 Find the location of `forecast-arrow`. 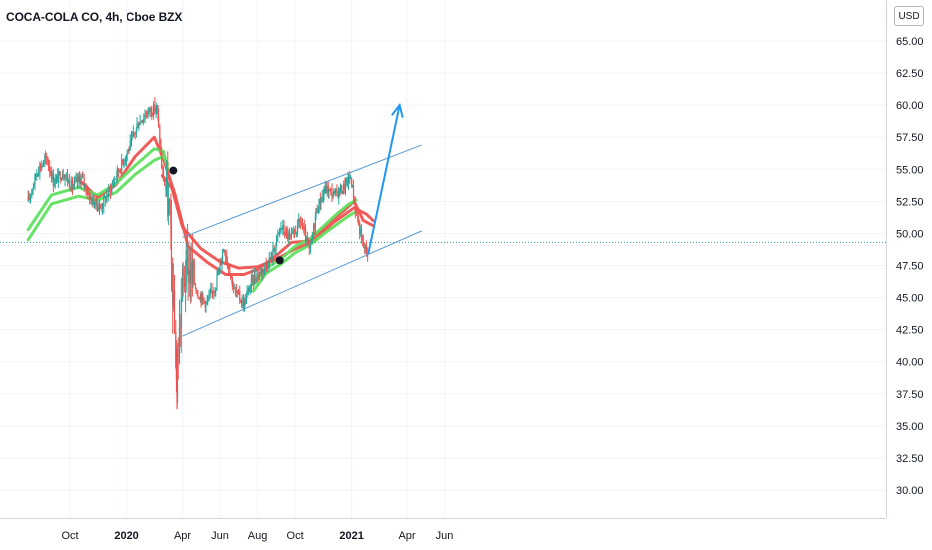

forecast-arrow is located at coordinates (384, 179).